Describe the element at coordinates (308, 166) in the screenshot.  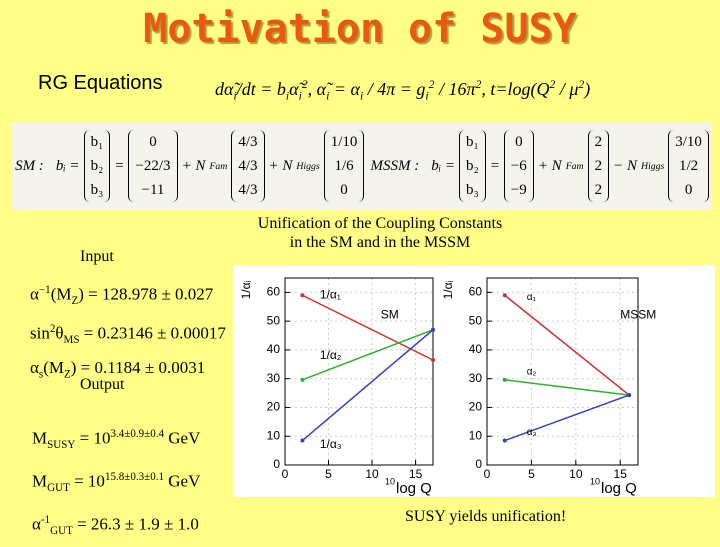
I see `beta-prefix-sub: Higgs` at that location.